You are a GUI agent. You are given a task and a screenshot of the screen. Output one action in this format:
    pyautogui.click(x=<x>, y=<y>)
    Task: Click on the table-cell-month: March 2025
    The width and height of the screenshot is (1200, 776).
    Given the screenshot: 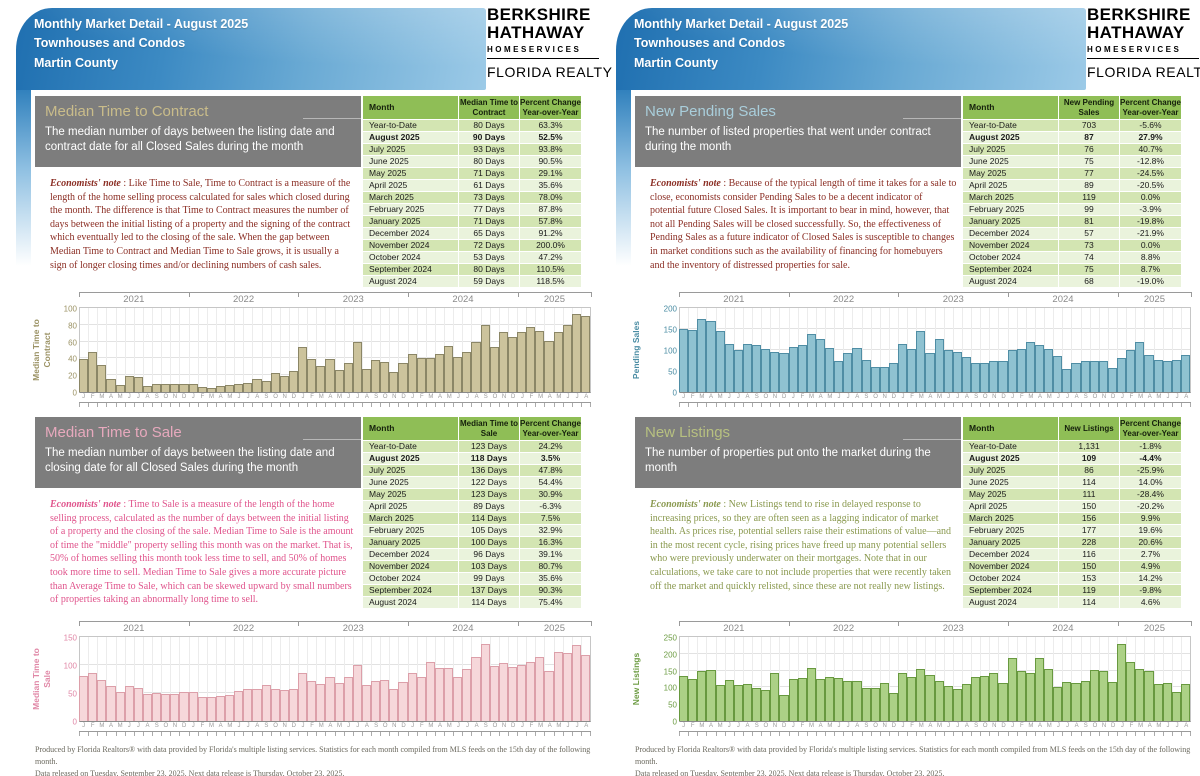 What is the action you would take?
    pyautogui.click(x=1010, y=197)
    